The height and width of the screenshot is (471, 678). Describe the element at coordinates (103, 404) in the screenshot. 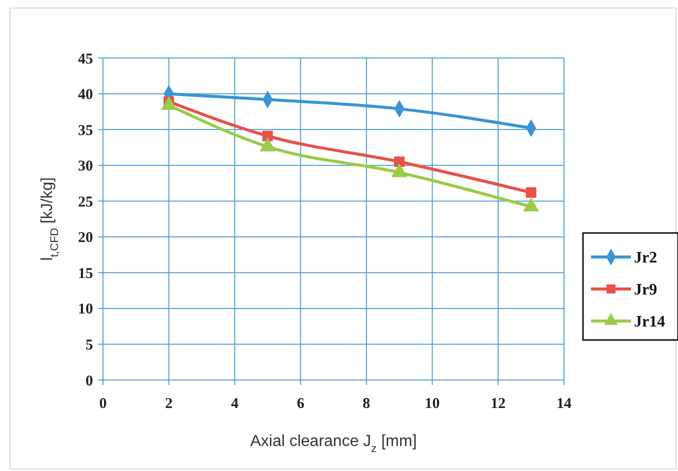

I see `x-tick-label: 0` at that location.